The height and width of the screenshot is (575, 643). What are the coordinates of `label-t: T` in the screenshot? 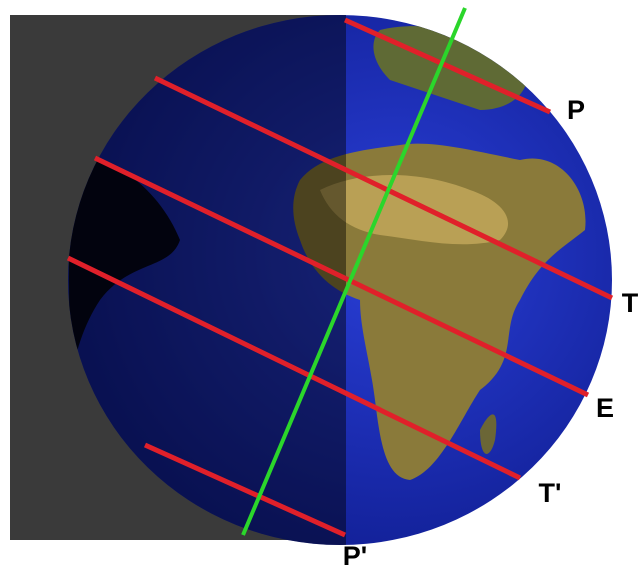 It's located at (630, 303).